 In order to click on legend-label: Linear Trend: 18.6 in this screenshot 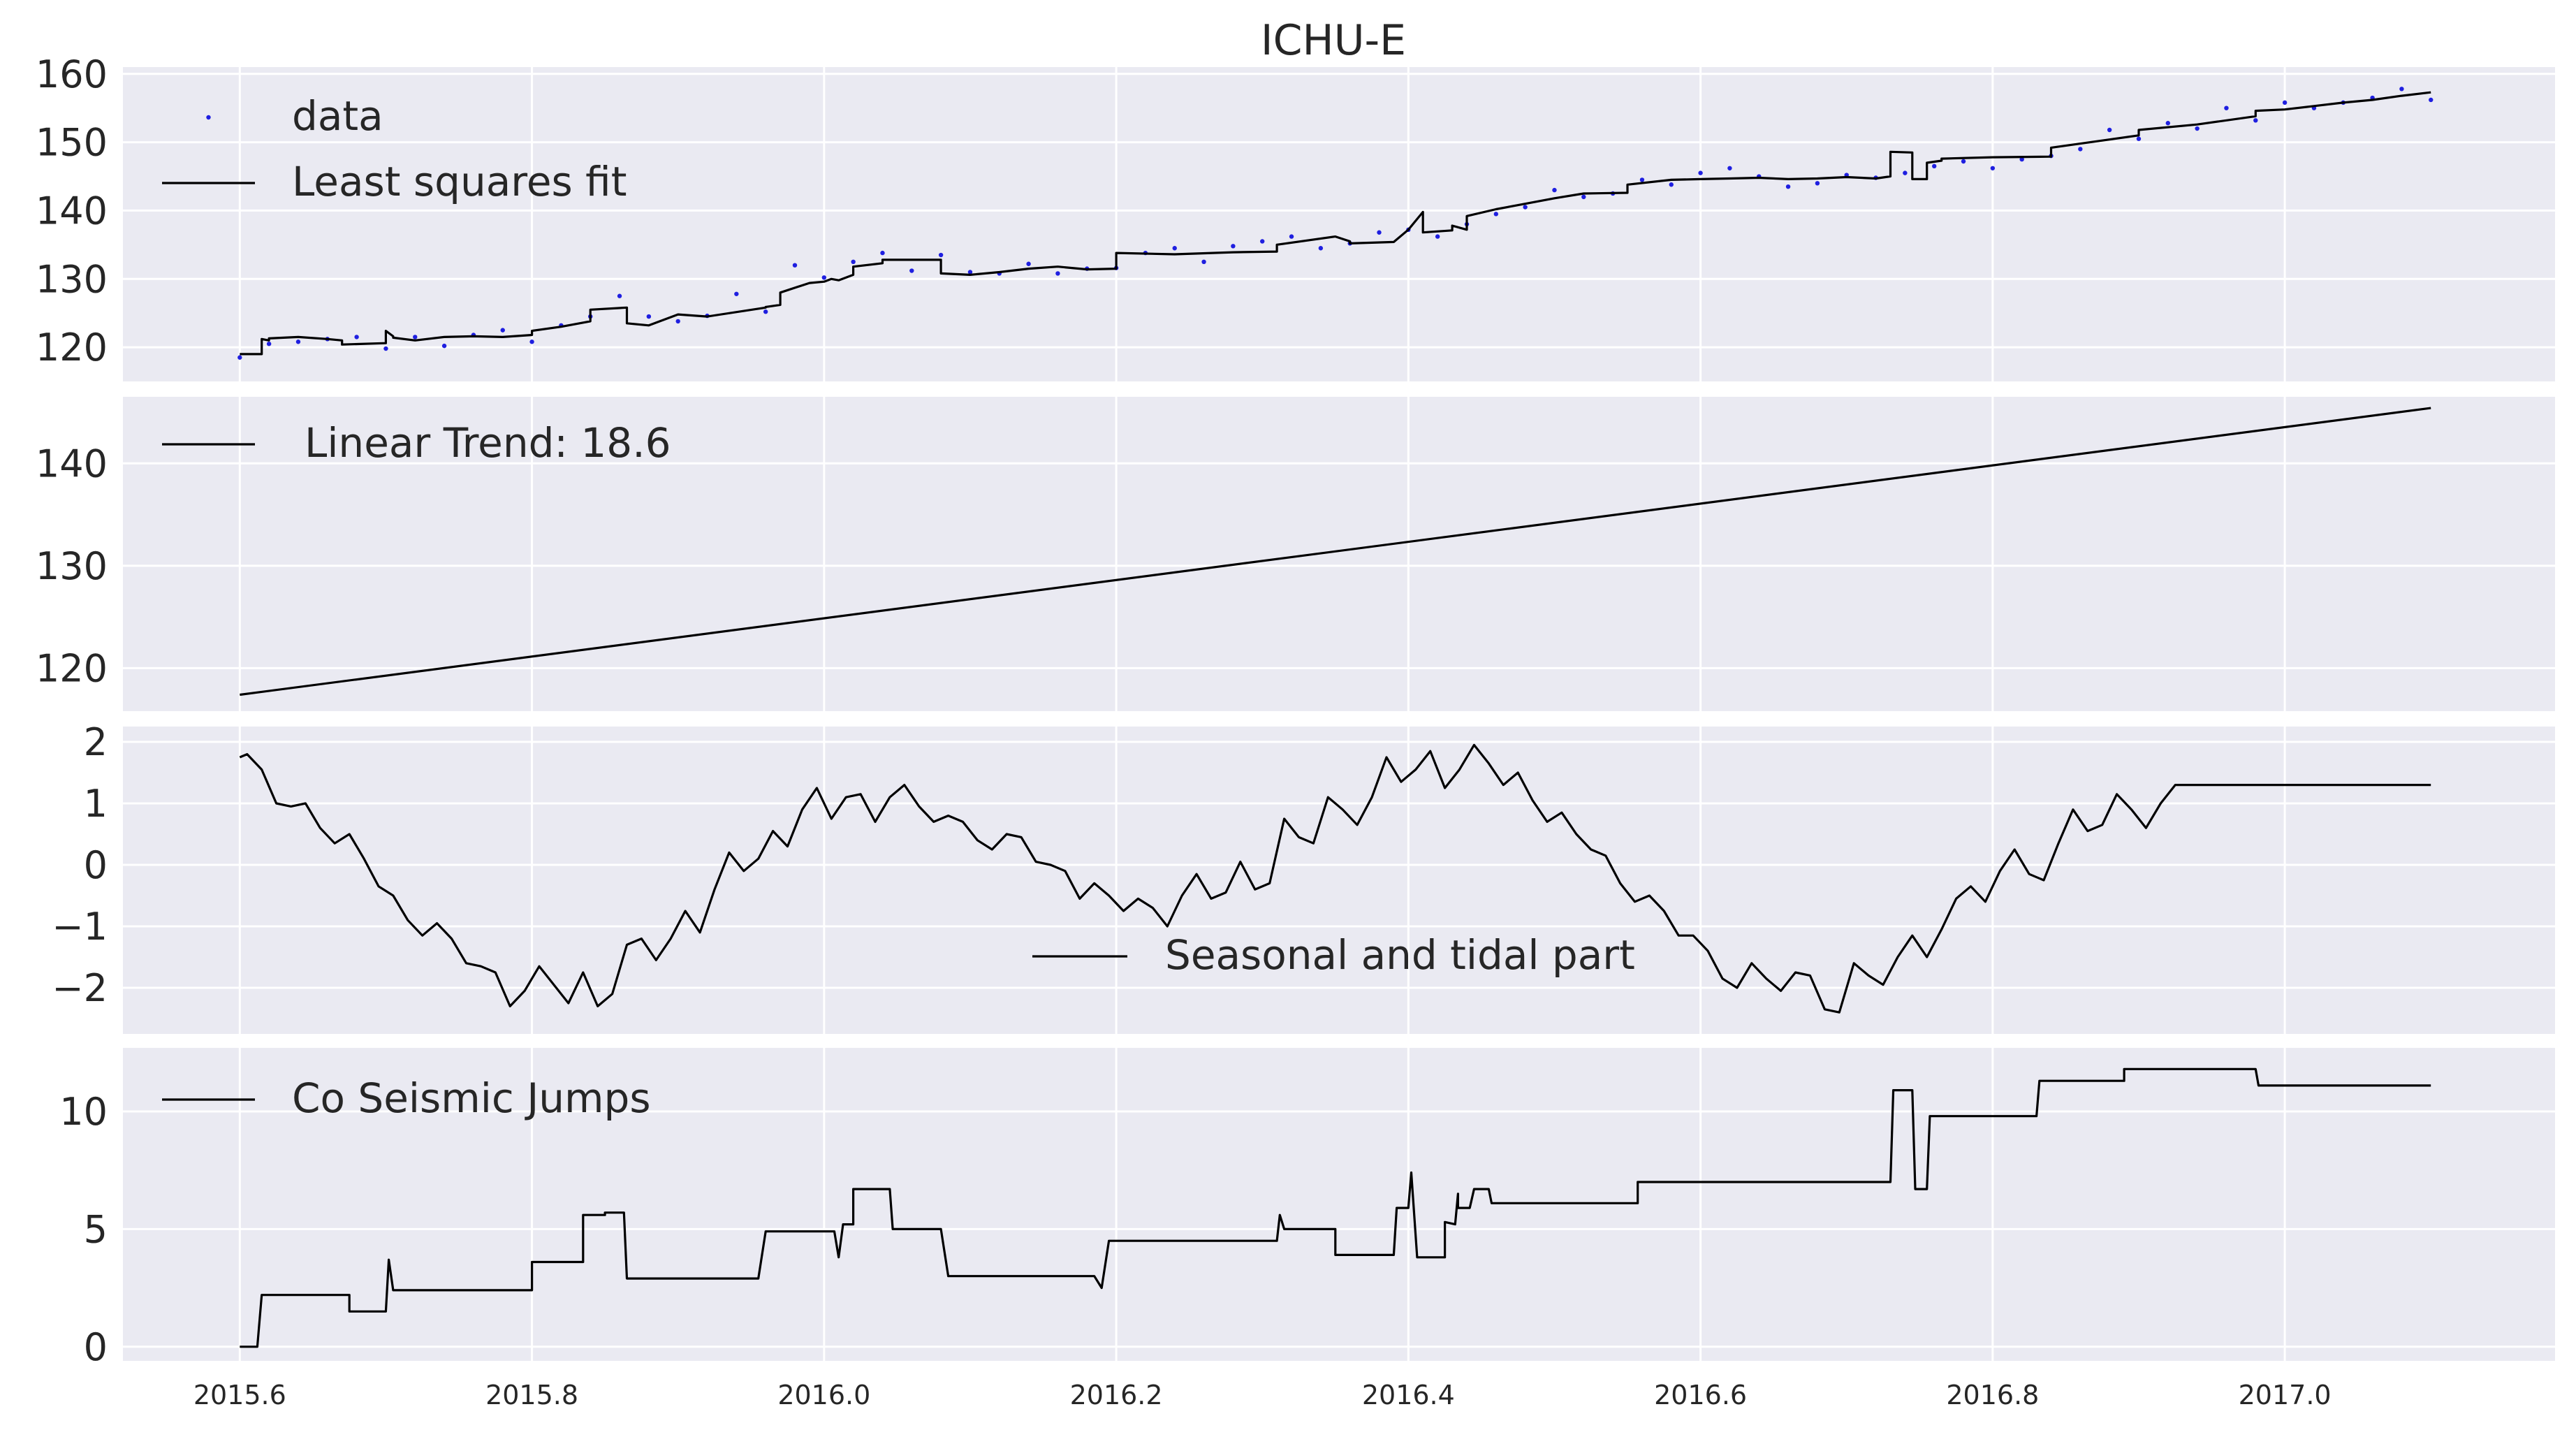, I will do `click(488, 443)`.